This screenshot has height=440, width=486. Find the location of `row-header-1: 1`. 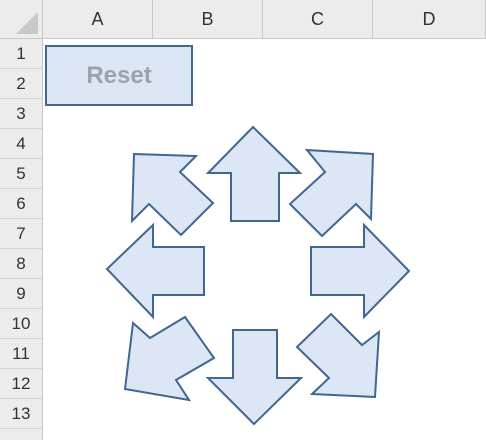

row-header-1: 1 is located at coordinates (21, 54).